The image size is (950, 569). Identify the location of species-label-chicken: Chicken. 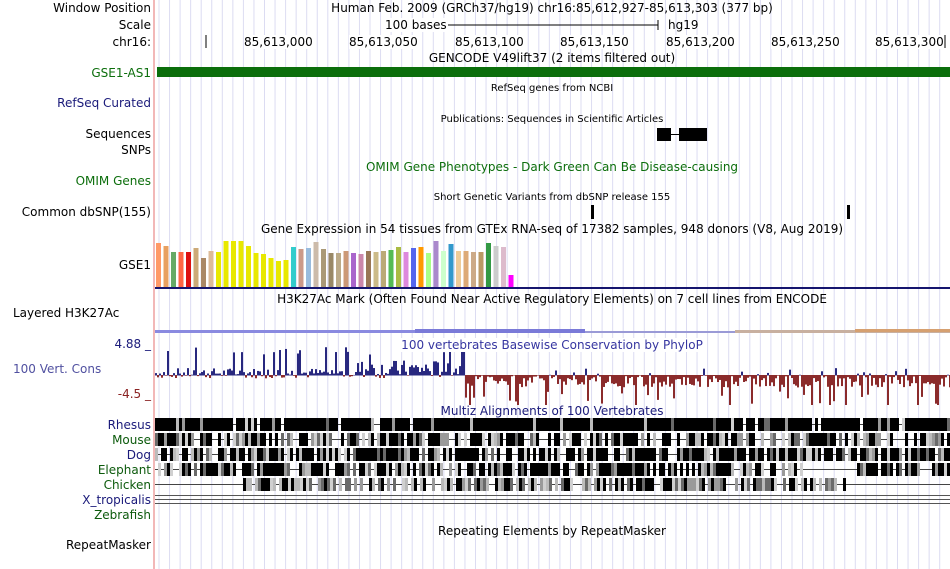
(127, 485).